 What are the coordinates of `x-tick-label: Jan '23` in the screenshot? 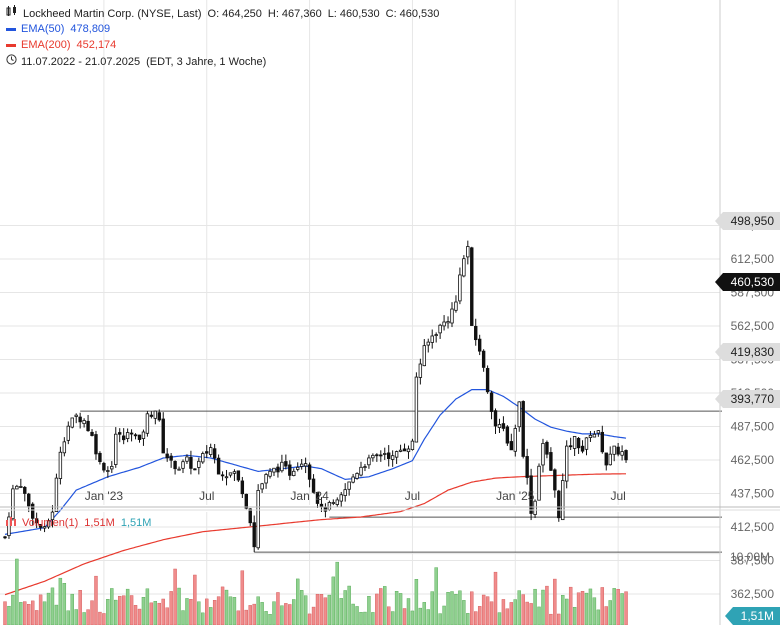 It's located at (104, 496).